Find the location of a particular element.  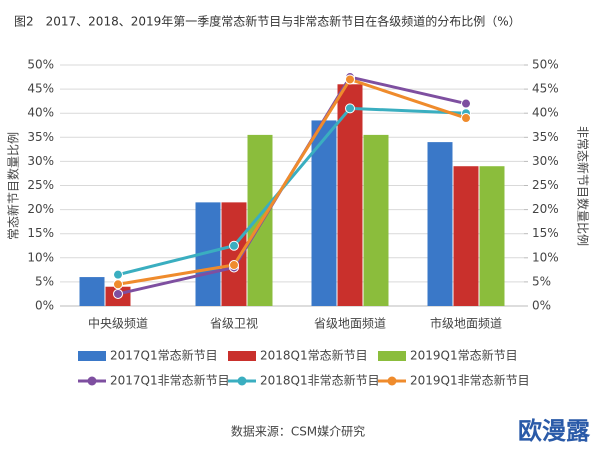

y2-tick-label: 50% is located at coordinates (545, 65).